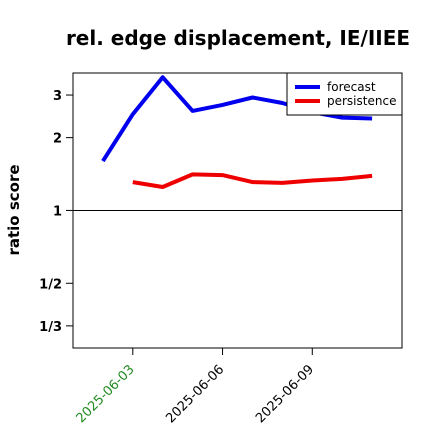 This screenshot has width=440, height=440. Describe the element at coordinates (252, 180) in the screenshot. I see `persistence-series-line` at that location.